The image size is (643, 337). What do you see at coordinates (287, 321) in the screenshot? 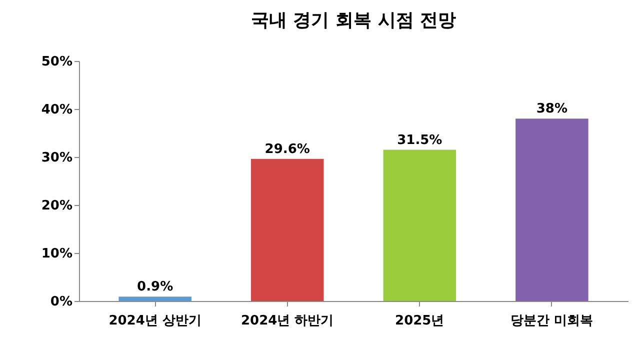
I see `x-tick-label: 2024년 하반기` at bounding box center [287, 321].